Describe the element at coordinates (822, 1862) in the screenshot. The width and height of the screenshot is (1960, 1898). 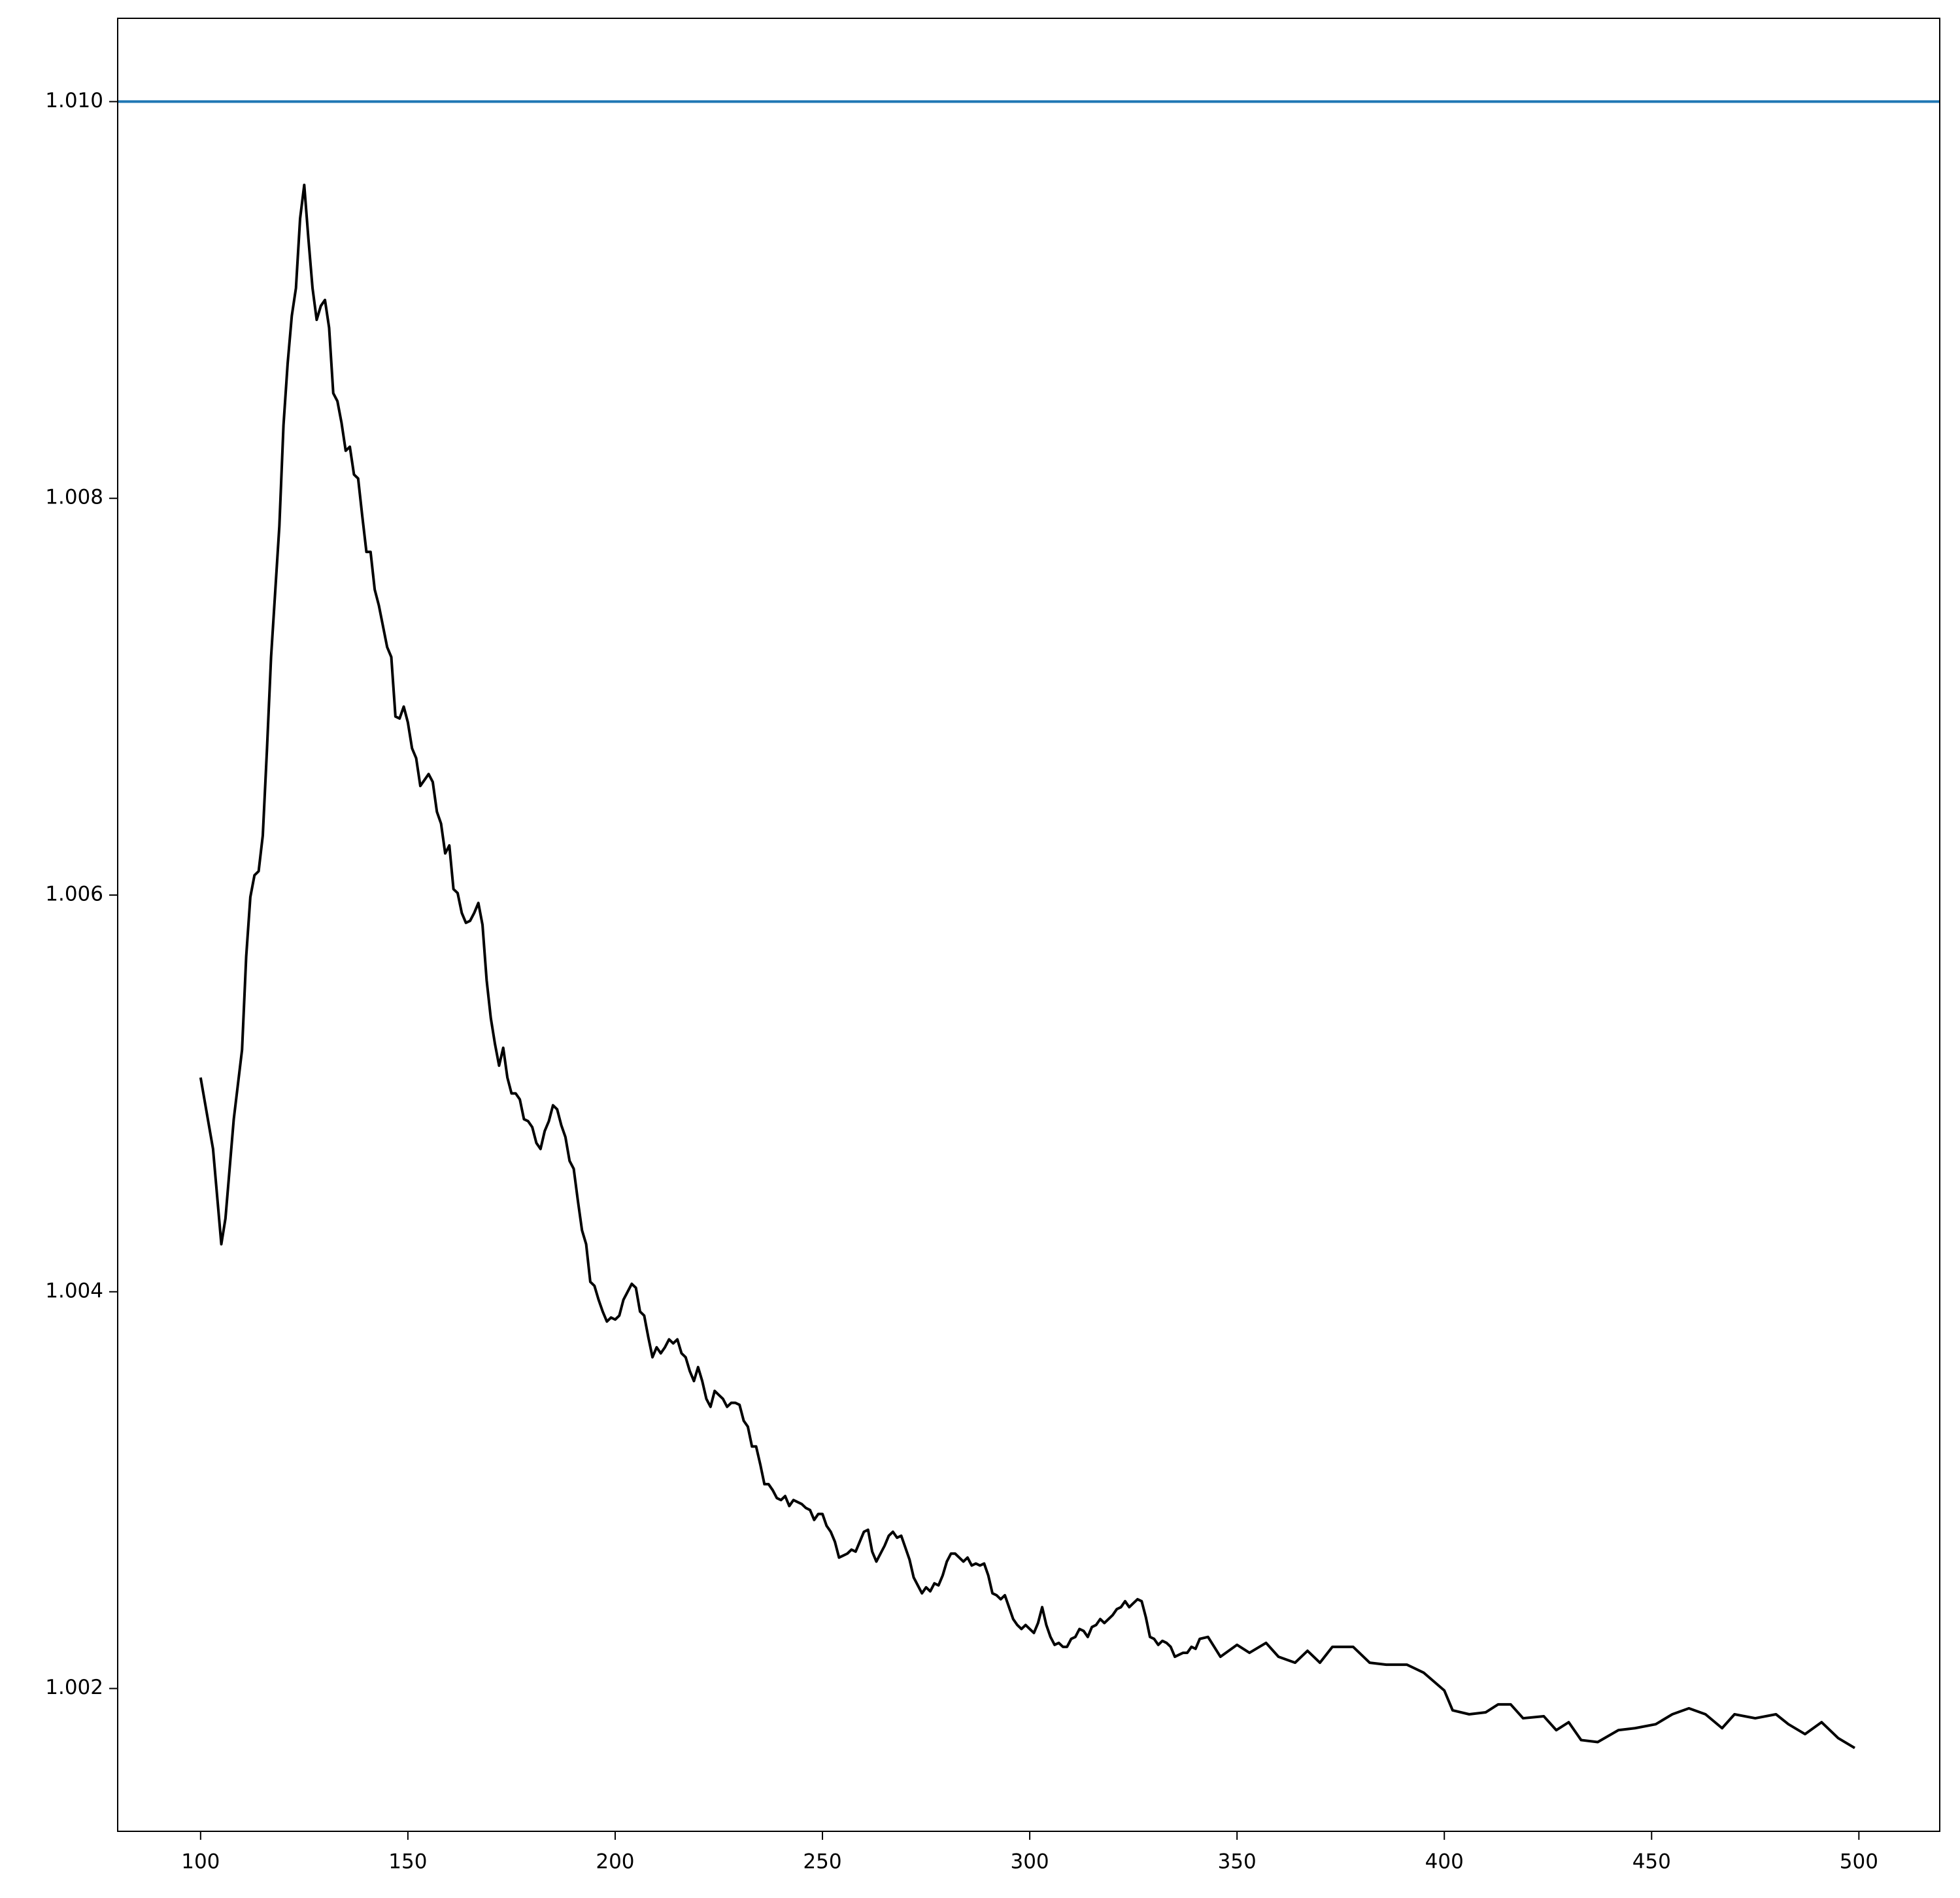
I see `x-tick-label: 250` at that location.